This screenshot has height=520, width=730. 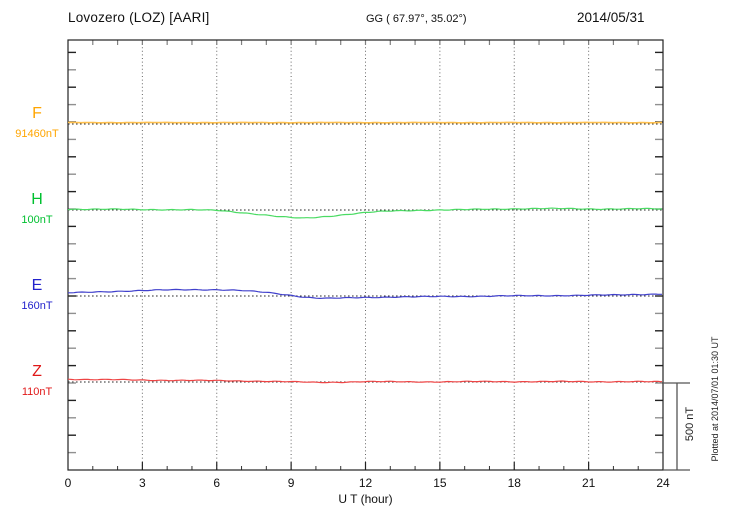 I want to click on curve-H, so click(x=365, y=213).